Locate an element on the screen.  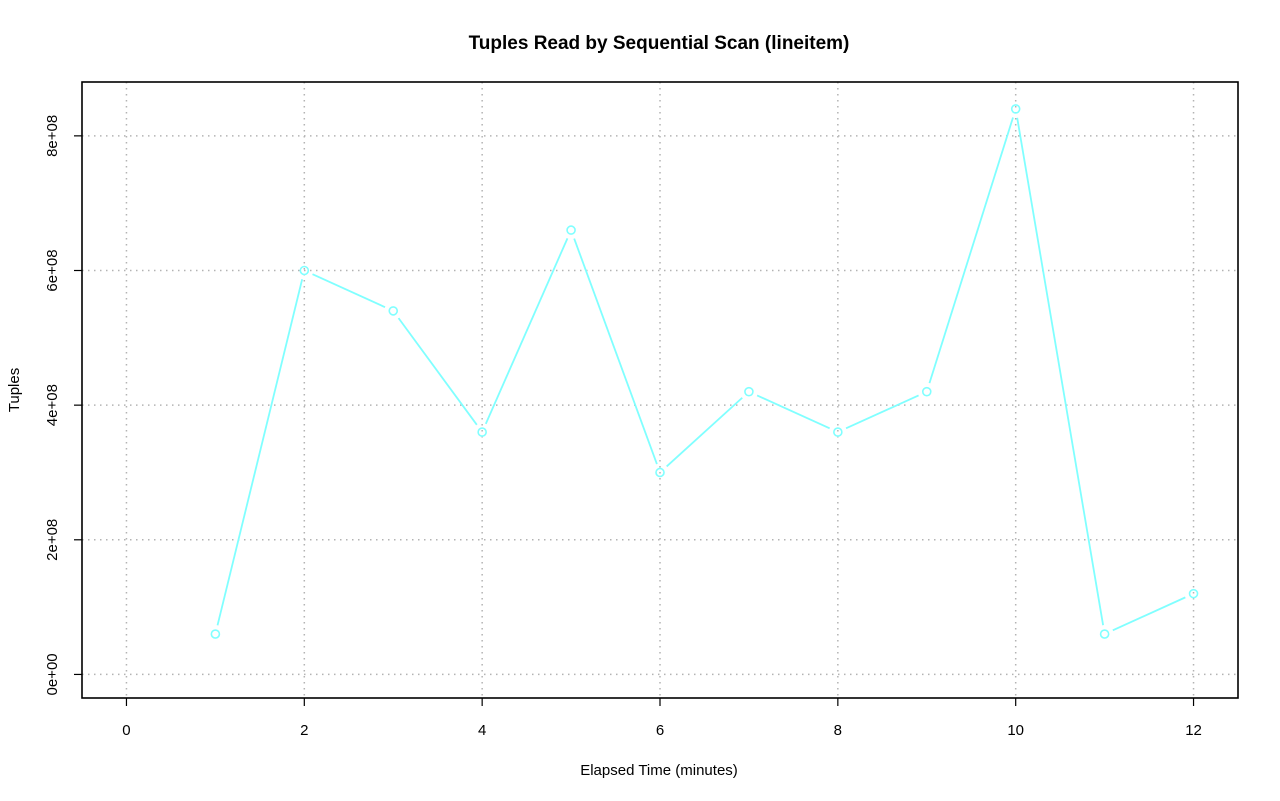
x-axis-label: Elapsed Time (minutes) is located at coordinates (659, 770).